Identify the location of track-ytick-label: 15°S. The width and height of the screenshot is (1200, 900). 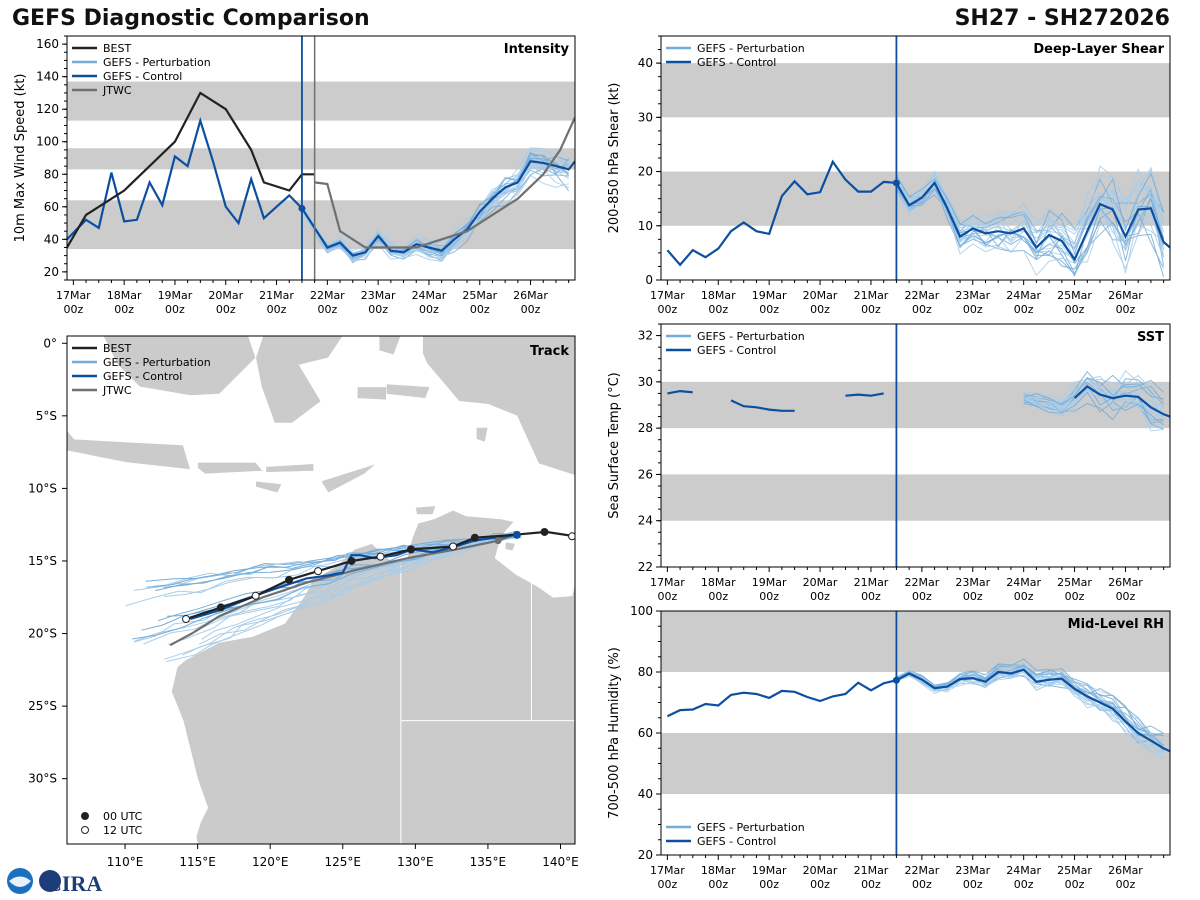
(42, 561).